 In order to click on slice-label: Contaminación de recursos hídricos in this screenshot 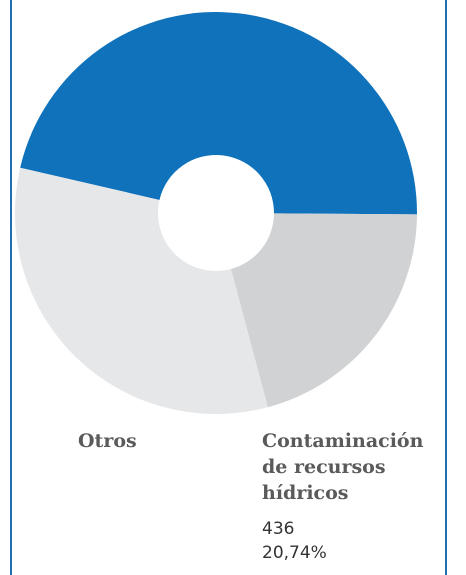, I will do `click(343, 467)`.